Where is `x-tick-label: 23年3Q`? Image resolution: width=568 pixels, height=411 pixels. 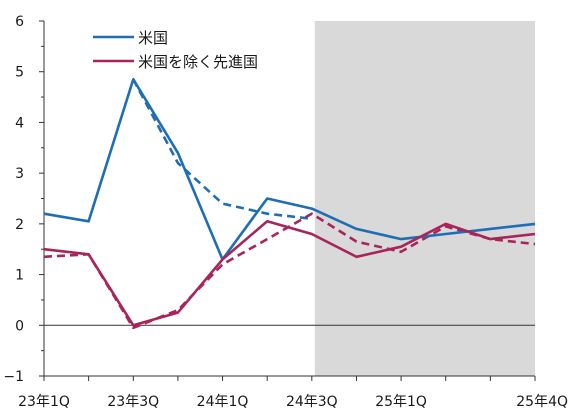
x-tick-label: 23年3Q is located at coordinates (133, 402).